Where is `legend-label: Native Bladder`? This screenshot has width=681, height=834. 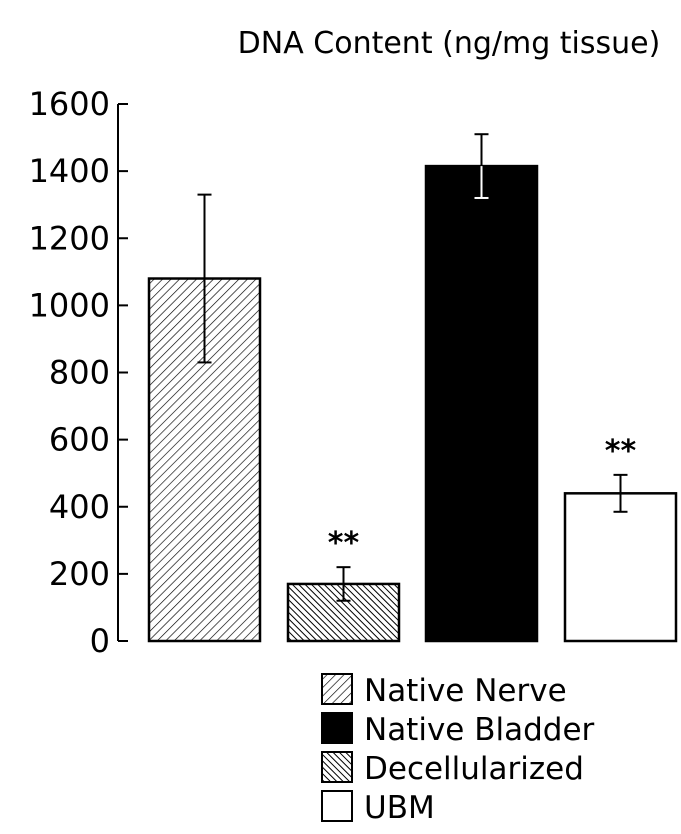
legend-label: Native Bladder is located at coordinates (479, 730).